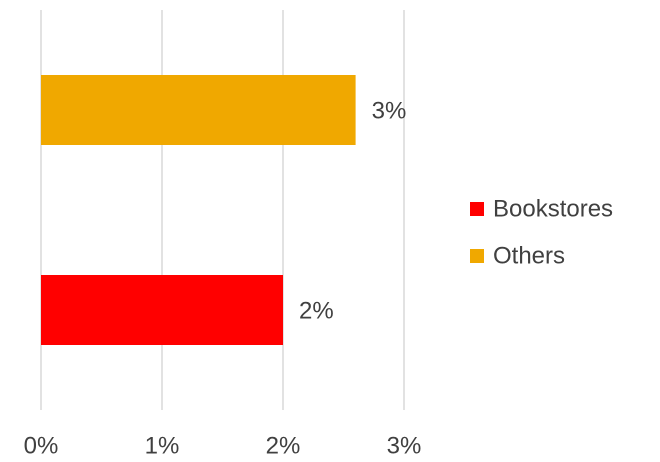 The height and width of the screenshot is (462, 660). I want to click on x-tick-label: 3%, so click(404, 445).